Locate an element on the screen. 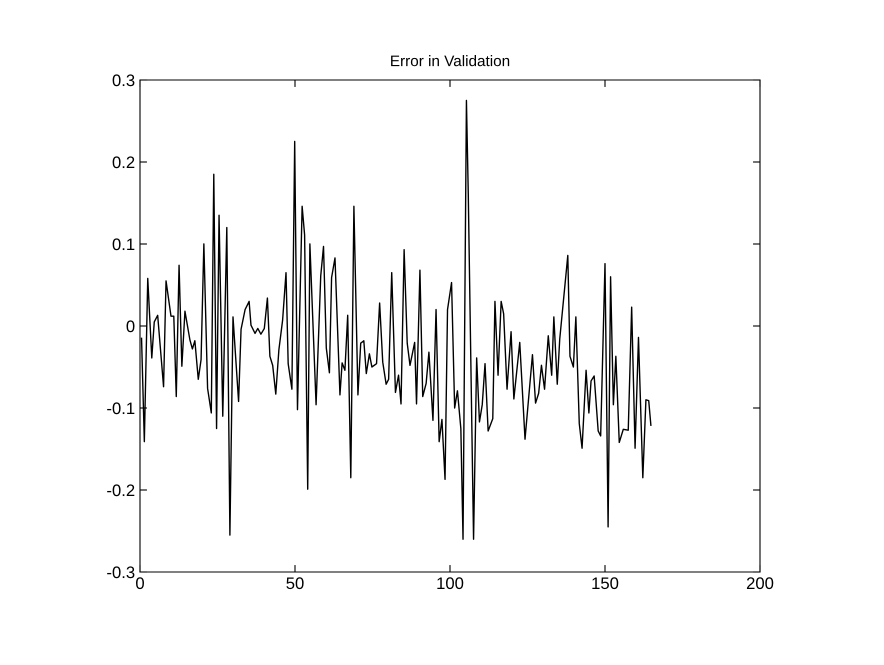 The height and width of the screenshot is (665, 884). chart-title: Error in Validation is located at coordinates (450, 60).